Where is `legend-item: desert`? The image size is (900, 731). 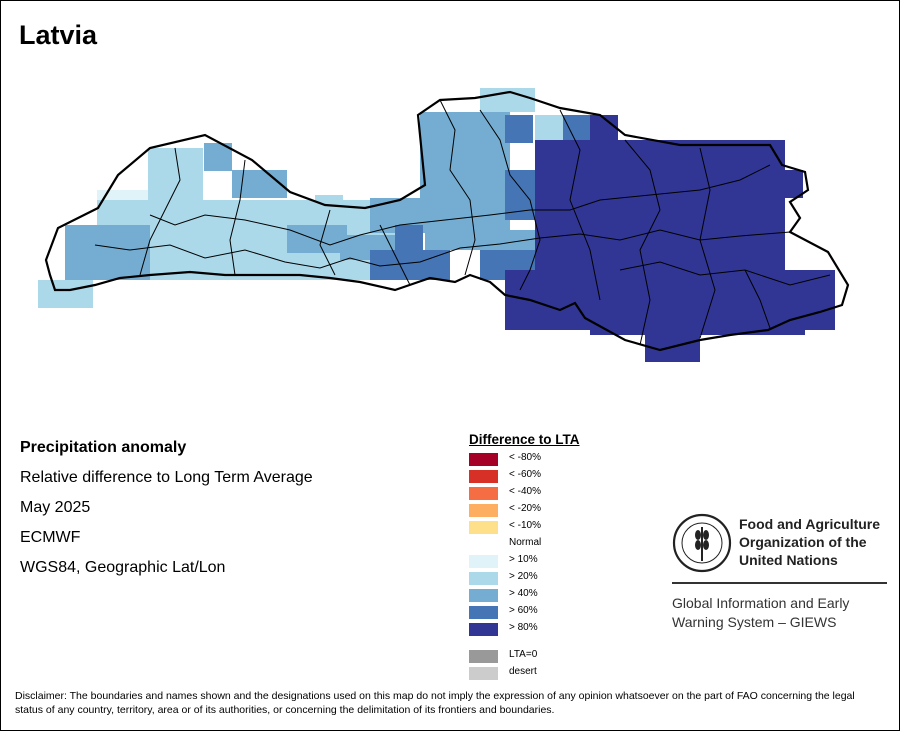 legend-item: desert is located at coordinates (524, 673).